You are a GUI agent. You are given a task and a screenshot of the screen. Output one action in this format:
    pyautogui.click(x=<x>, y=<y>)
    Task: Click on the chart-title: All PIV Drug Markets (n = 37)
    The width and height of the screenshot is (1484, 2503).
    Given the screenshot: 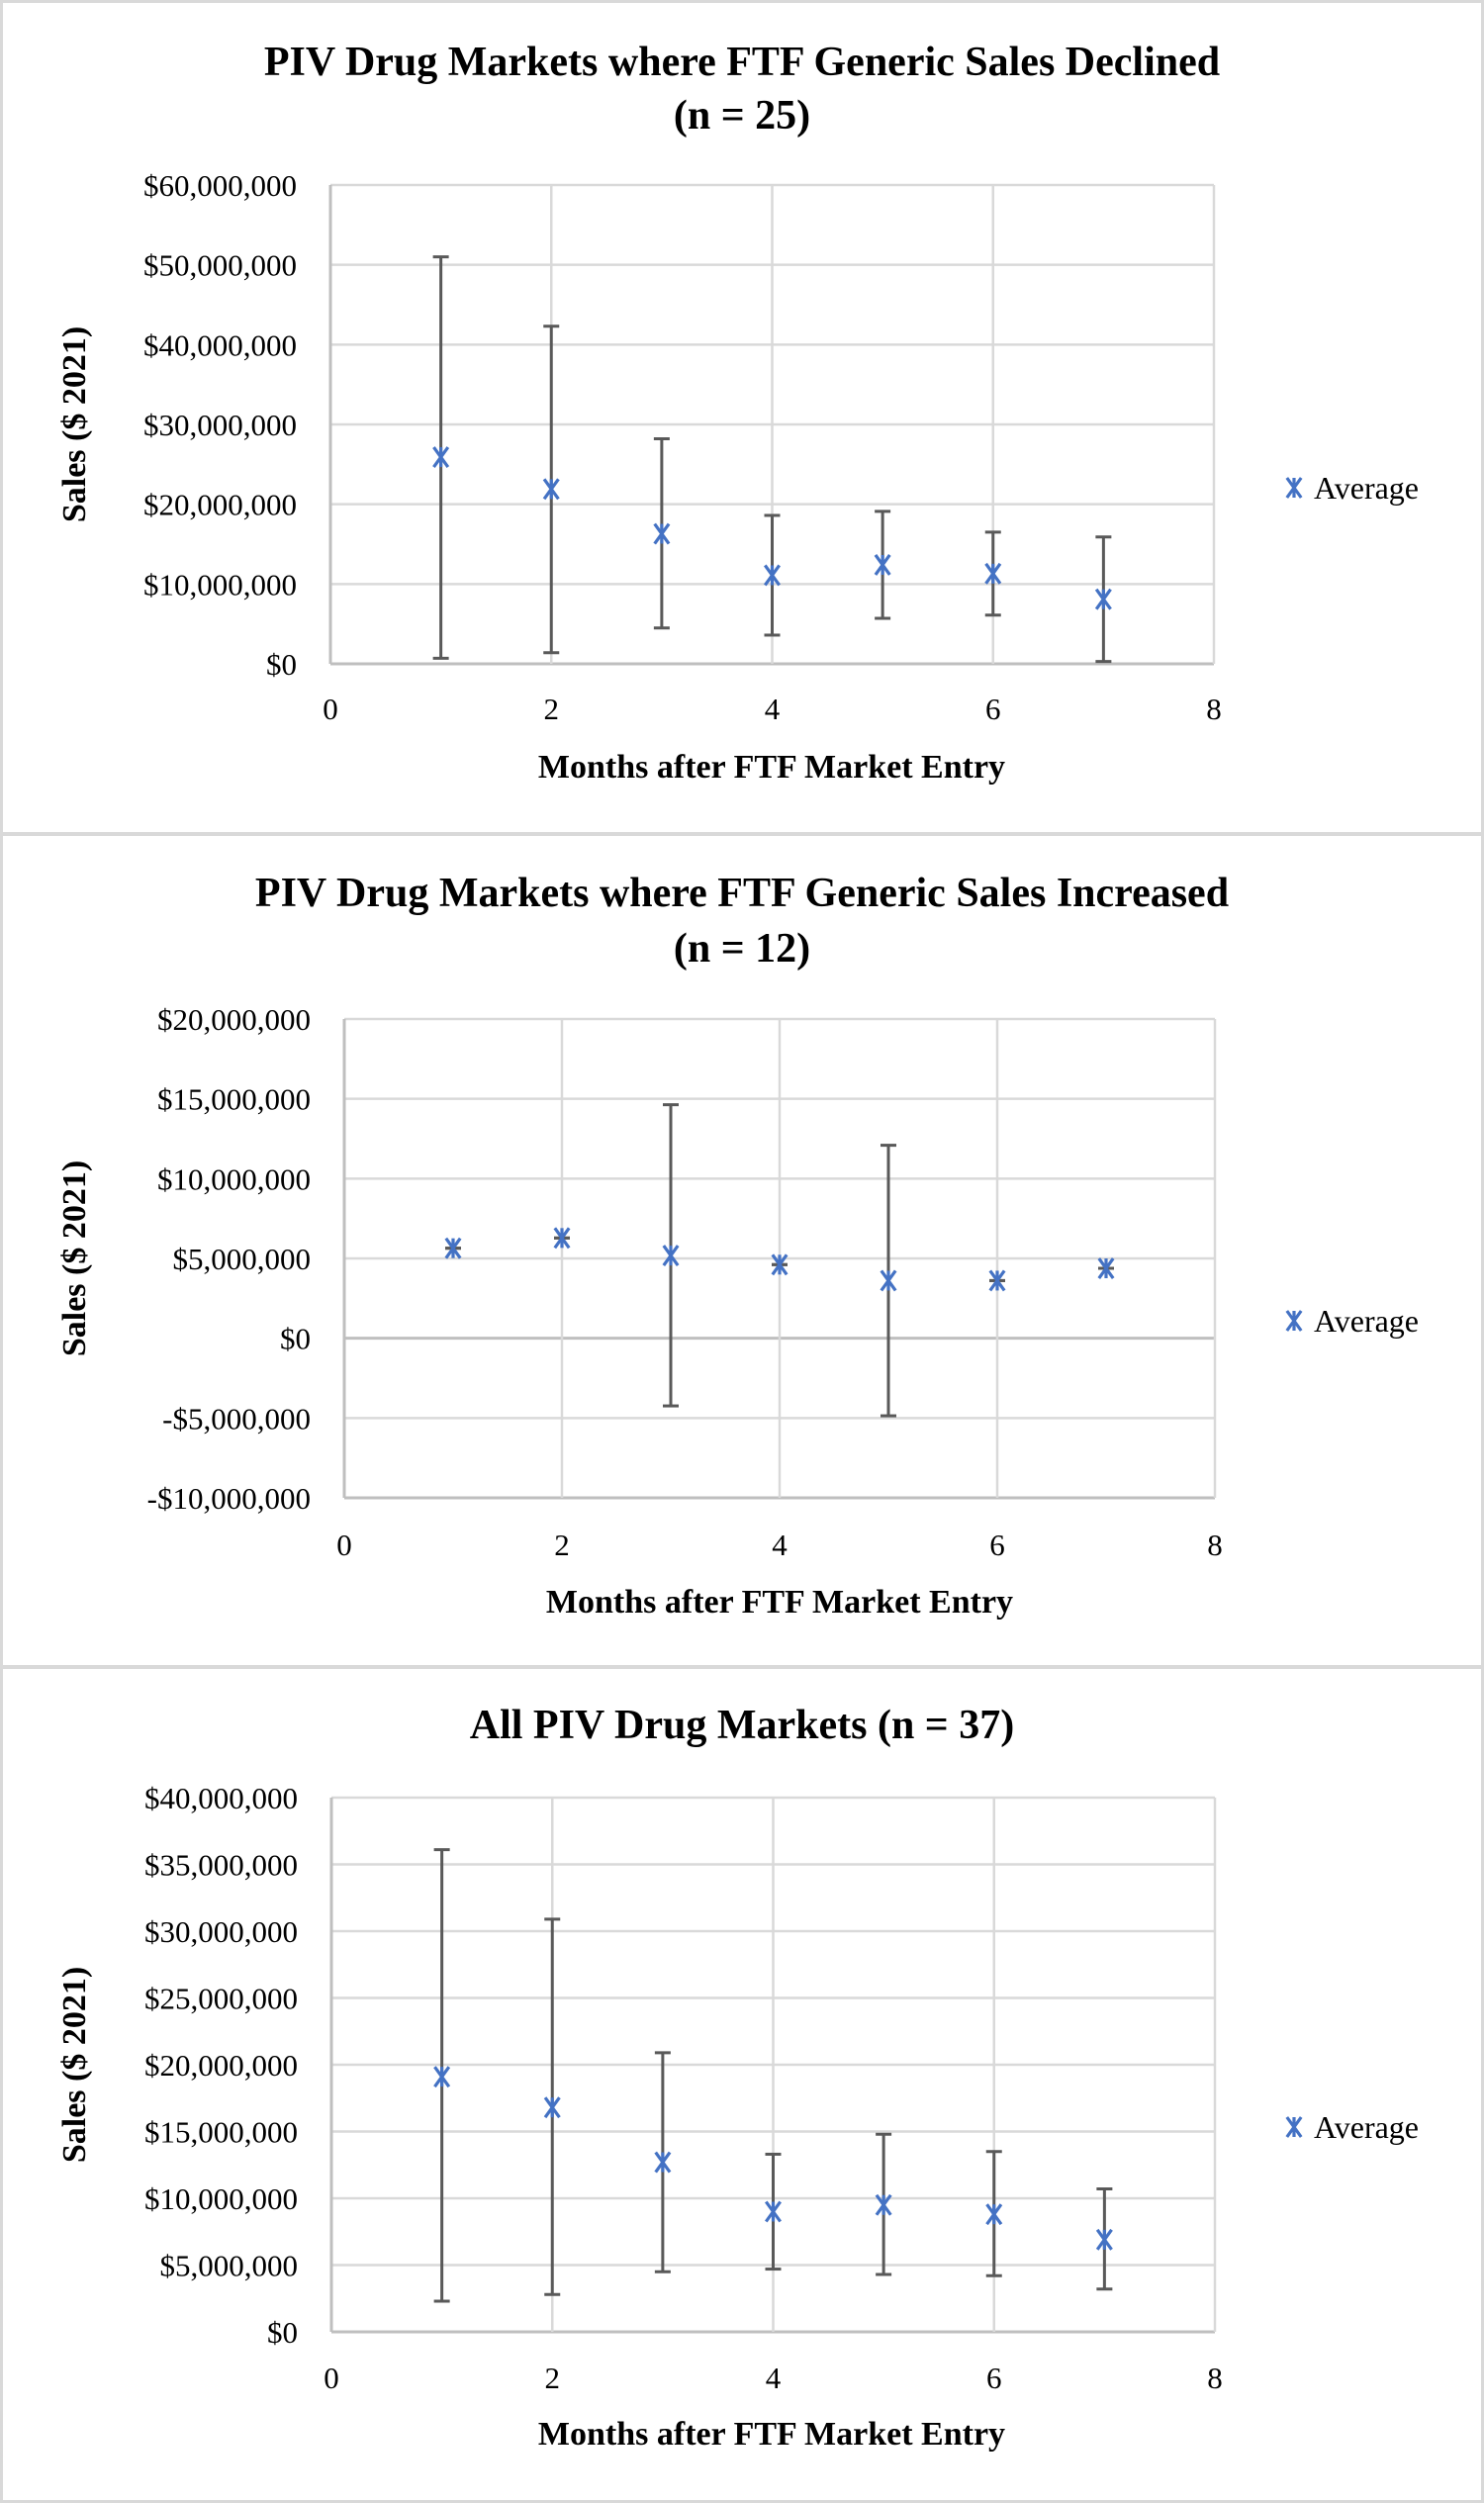 What is the action you would take?
    pyautogui.click(x=742, y=1725)
    